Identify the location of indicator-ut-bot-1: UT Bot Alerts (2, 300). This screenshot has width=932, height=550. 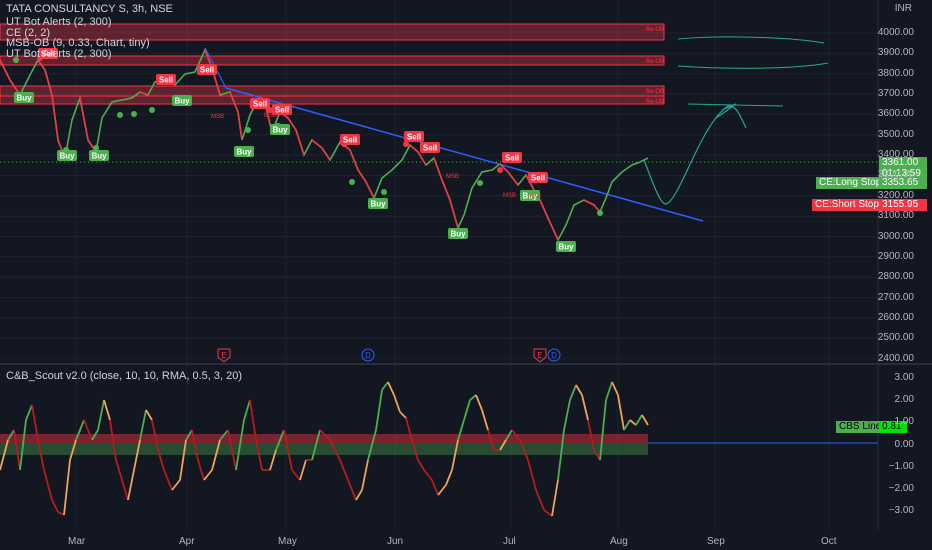
(59, 22).